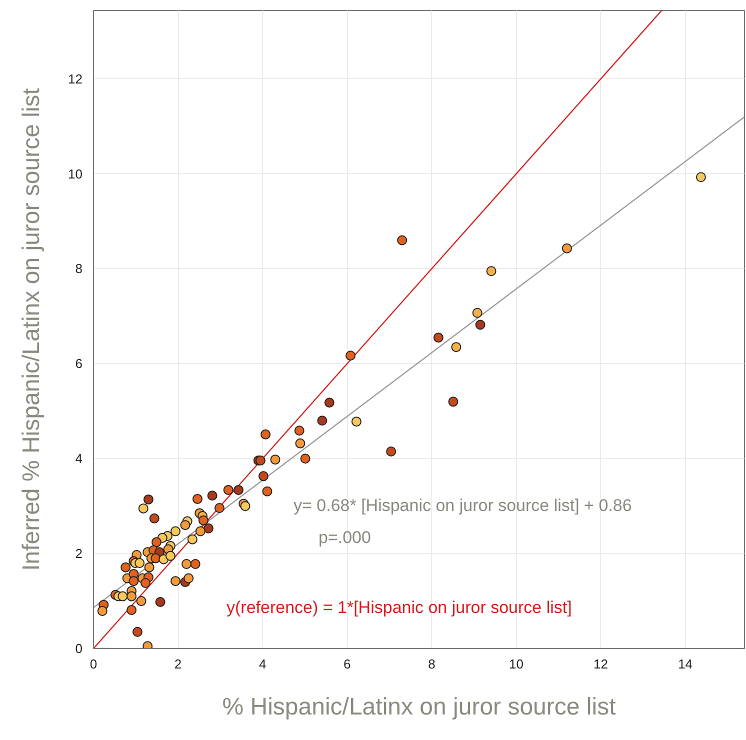 This screenshot has width=746, height=740. I want to click on annotation: p=.000, so click(344, 537).